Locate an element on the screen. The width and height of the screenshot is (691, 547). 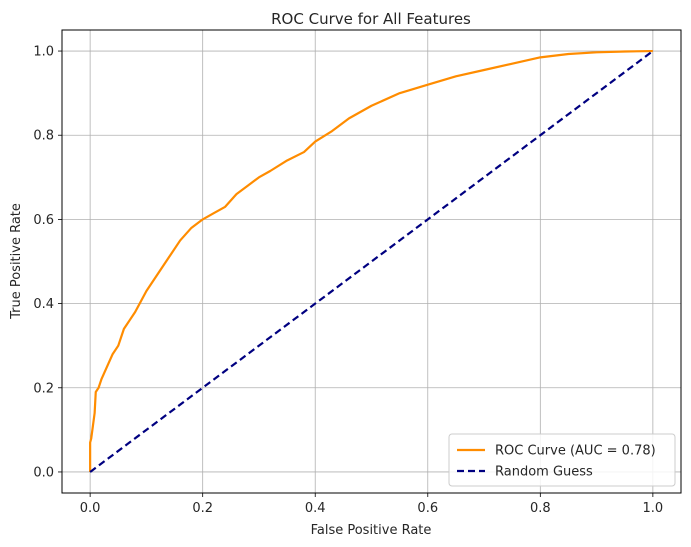
legend-box is located at coordinates (562, 460).